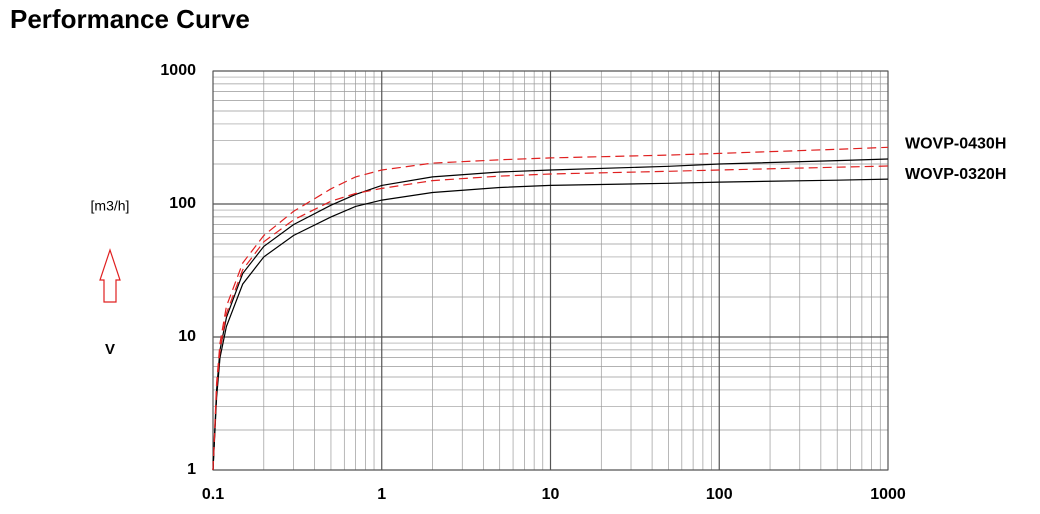 This screenshot has height=514, width=1040. I want to click on chart-title: Performance Curve, so click(130, 19).